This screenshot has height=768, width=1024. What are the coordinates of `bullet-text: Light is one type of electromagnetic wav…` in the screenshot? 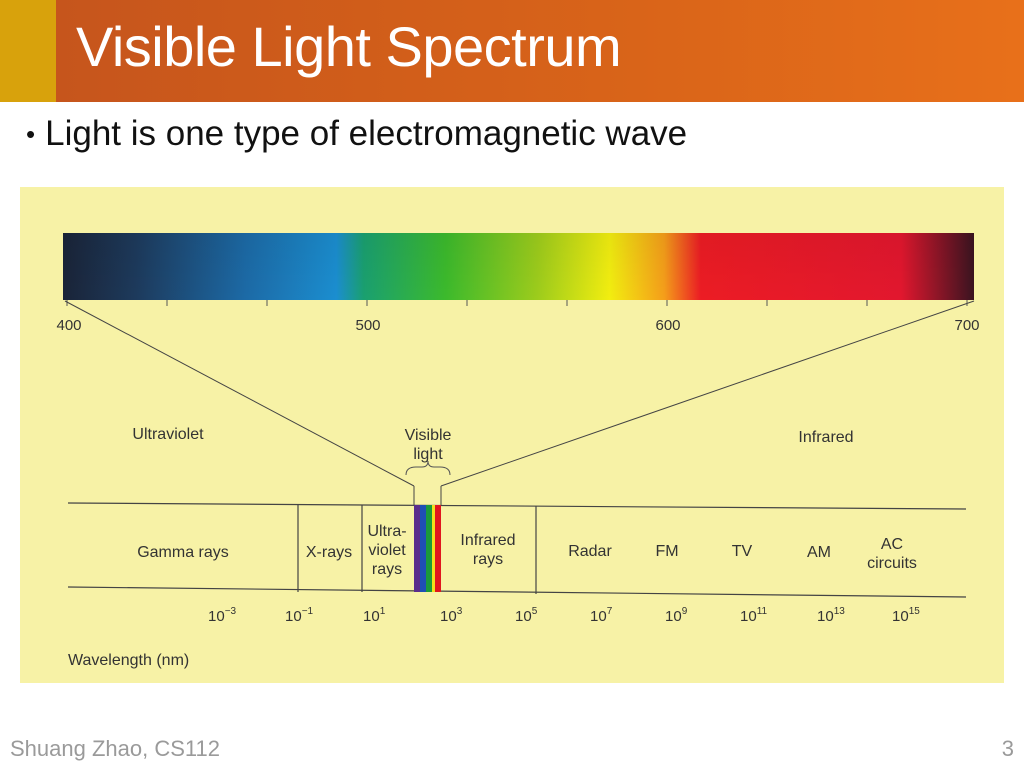 It's located at (366, 133).